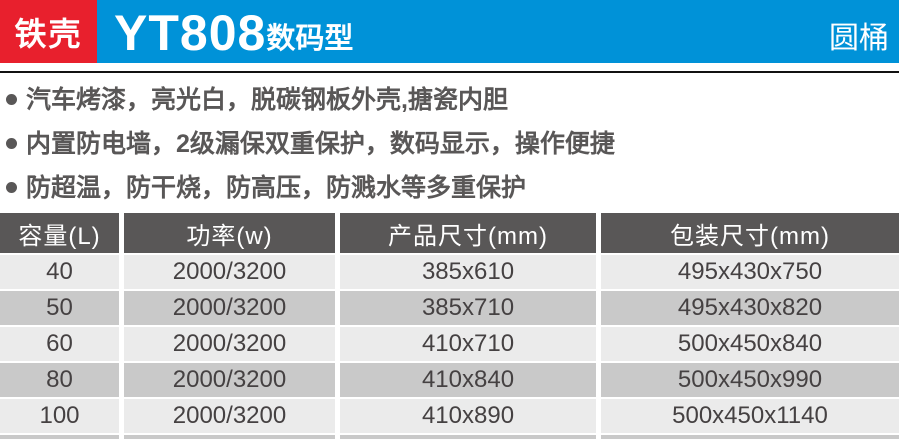  I want to click on feature-item: 防超温，防干烧，防高压，防溅水等多重保护, so click(452, 186).